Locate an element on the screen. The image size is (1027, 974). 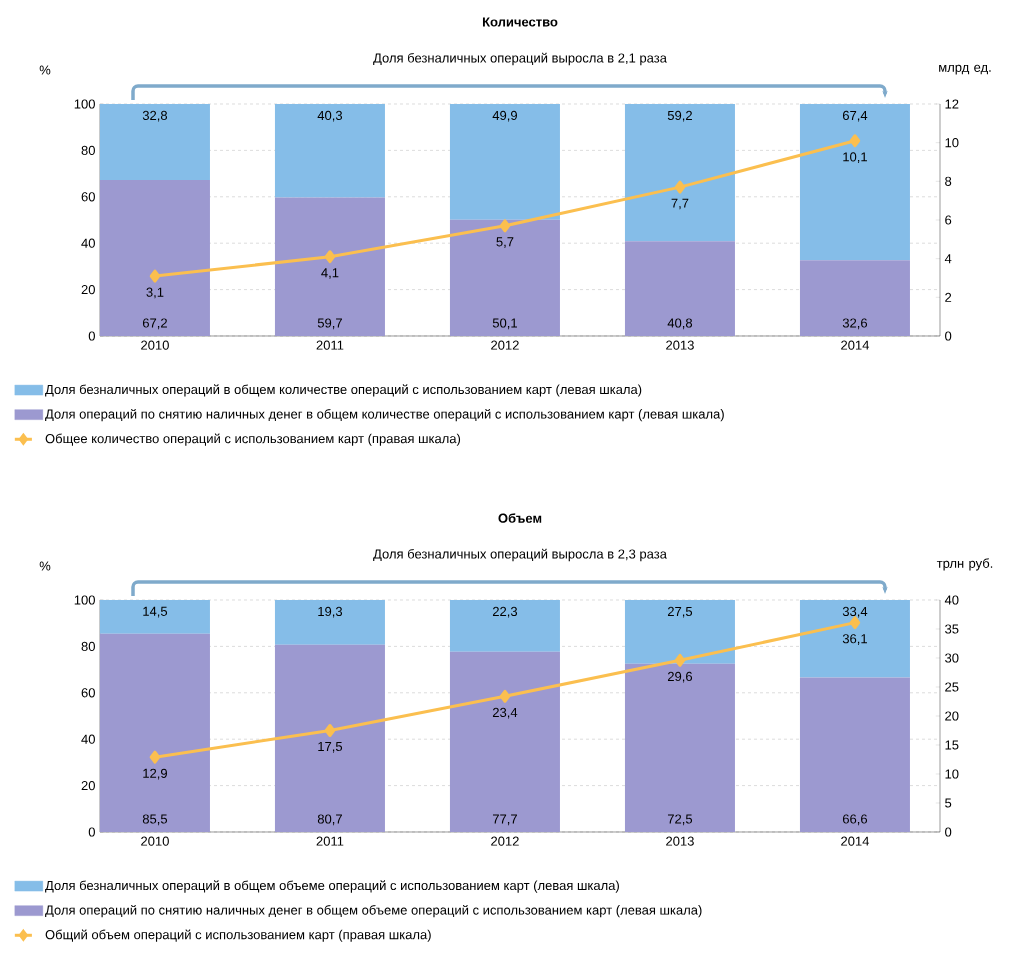
data-label: 72,5 is located at coordinates (680, 820).